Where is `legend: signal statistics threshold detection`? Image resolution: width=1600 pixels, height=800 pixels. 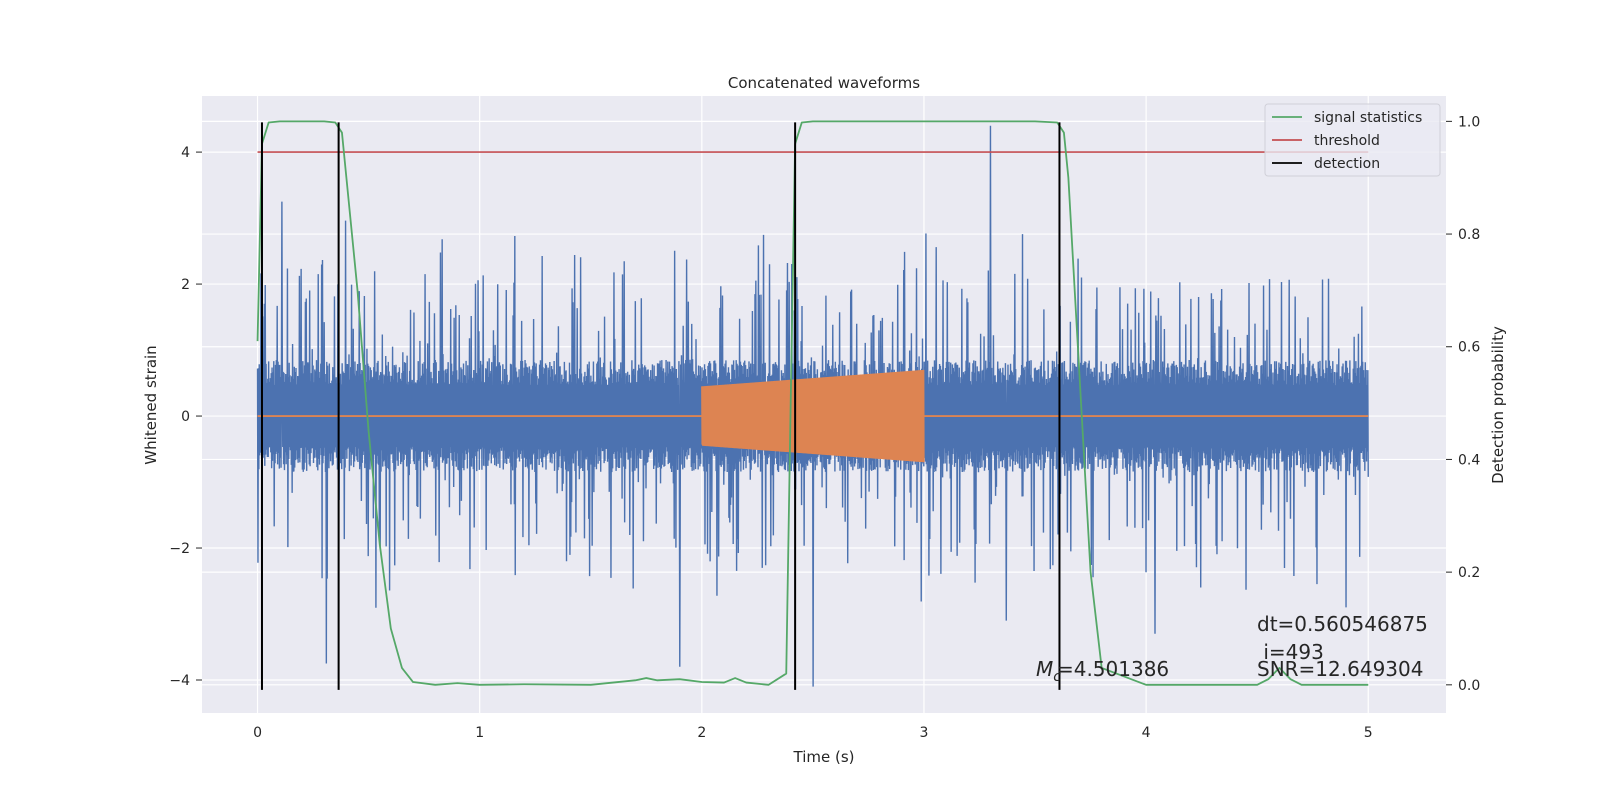 legend: signal statistics threshold detection is located at coordinates (1352, 140).